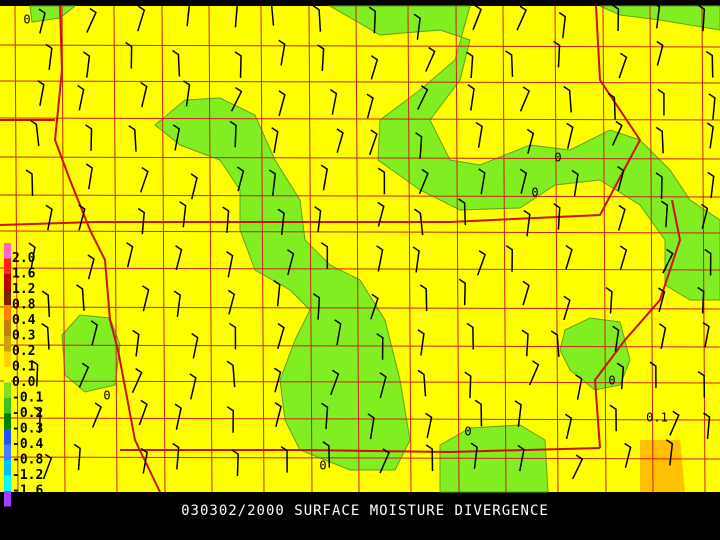  What do you see at coordinates (27, 460) in the screenshot?
I see `legend-label: -0.8` at bounding box center [27, 460].